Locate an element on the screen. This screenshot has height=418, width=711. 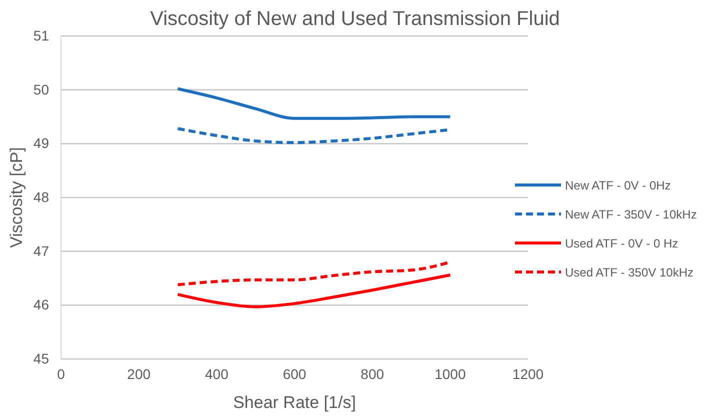
y-tick-label: 51 is located at coordinates (41, 35).